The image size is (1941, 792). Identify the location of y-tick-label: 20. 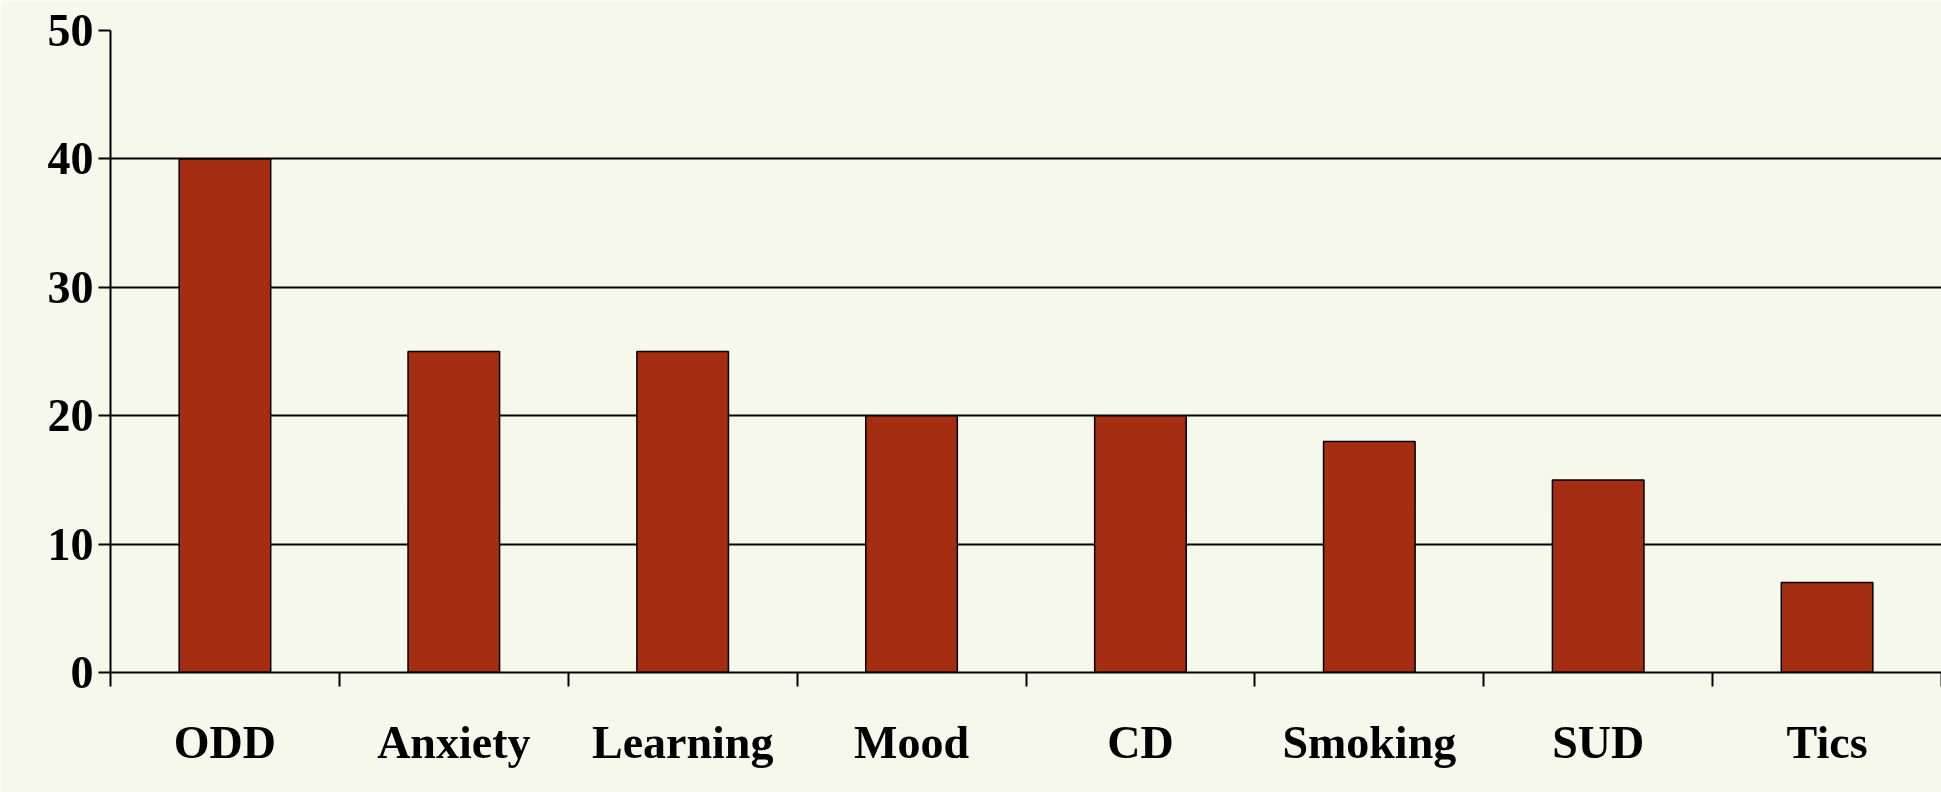
(70, 416).